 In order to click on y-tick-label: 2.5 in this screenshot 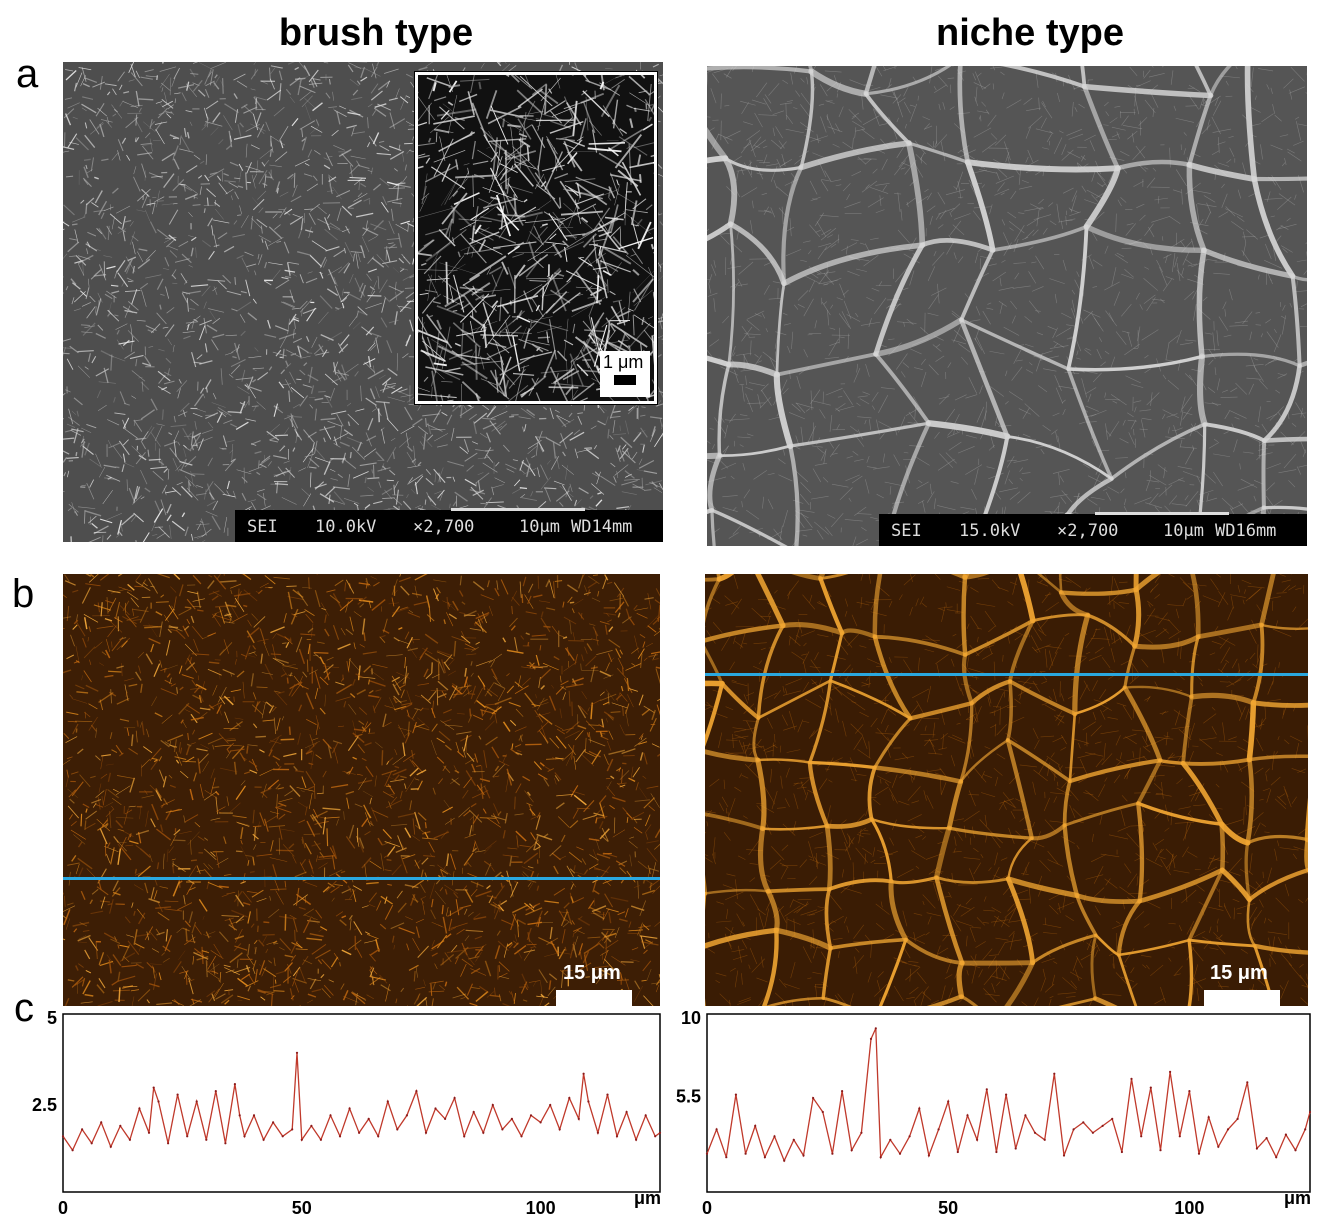, I will do `click(44, 1105)`.